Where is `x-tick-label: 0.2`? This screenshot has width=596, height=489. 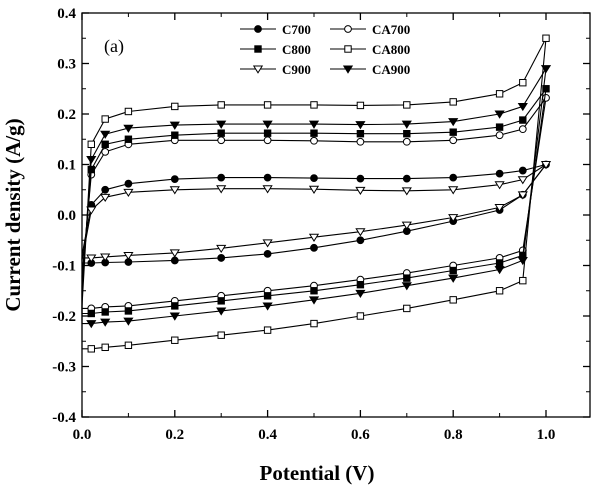
x-tick-label: 0.2 is located at coordinates (174, 435).